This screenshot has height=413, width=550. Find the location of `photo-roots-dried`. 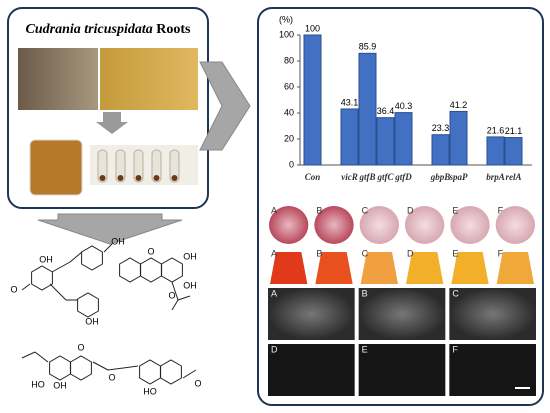

photo-roots-dried is located at coordinates (149, 79).